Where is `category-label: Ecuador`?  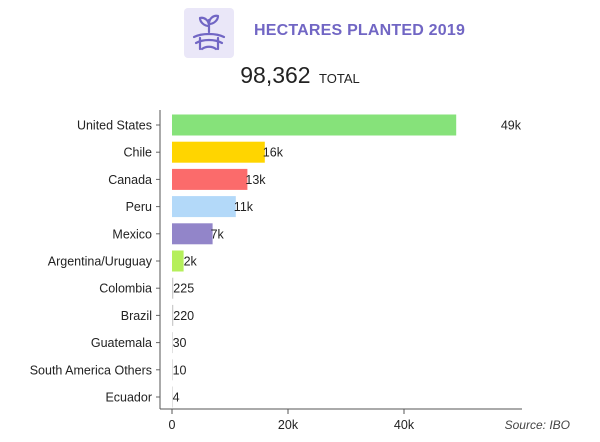
category-label: Ecuador is located at coordinates (128, 398).